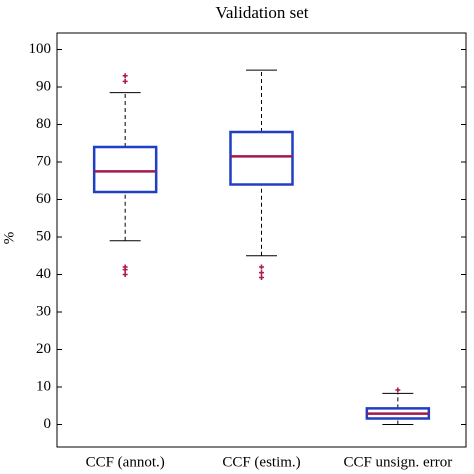  I want to click on x-tick-label: CCF (estim.), so click(261, 462).